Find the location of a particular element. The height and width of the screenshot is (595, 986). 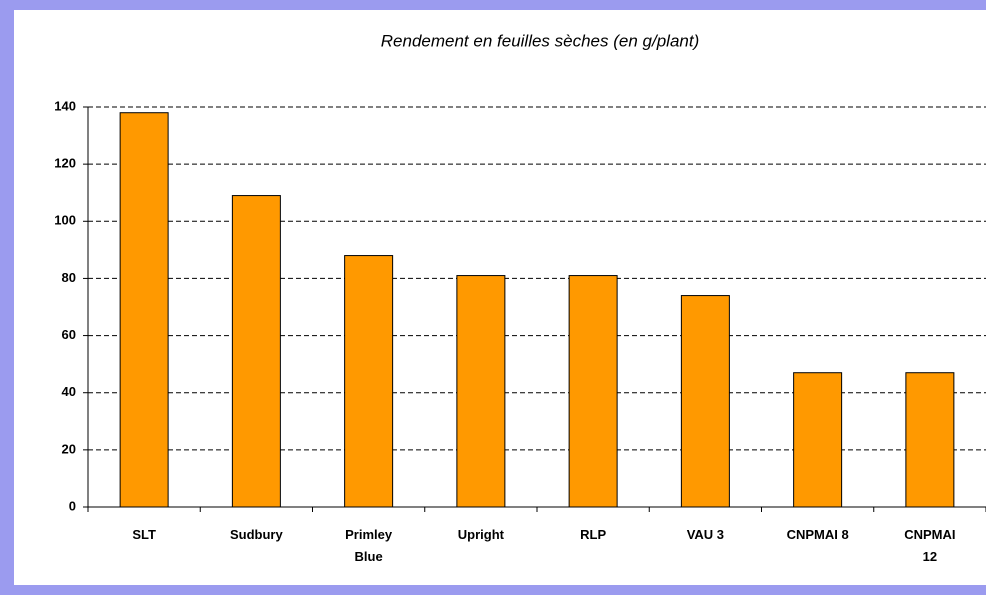

x-tick-label: CNPMAI 8 is located at coordinates (817, 534).